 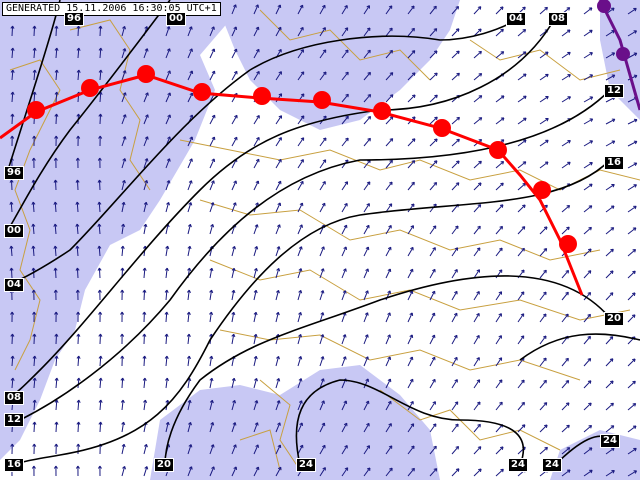 What do you see at coordinates (146, 74) in the screenshot?
I see `warm-front-symbol` at bounding box center [146, 74].